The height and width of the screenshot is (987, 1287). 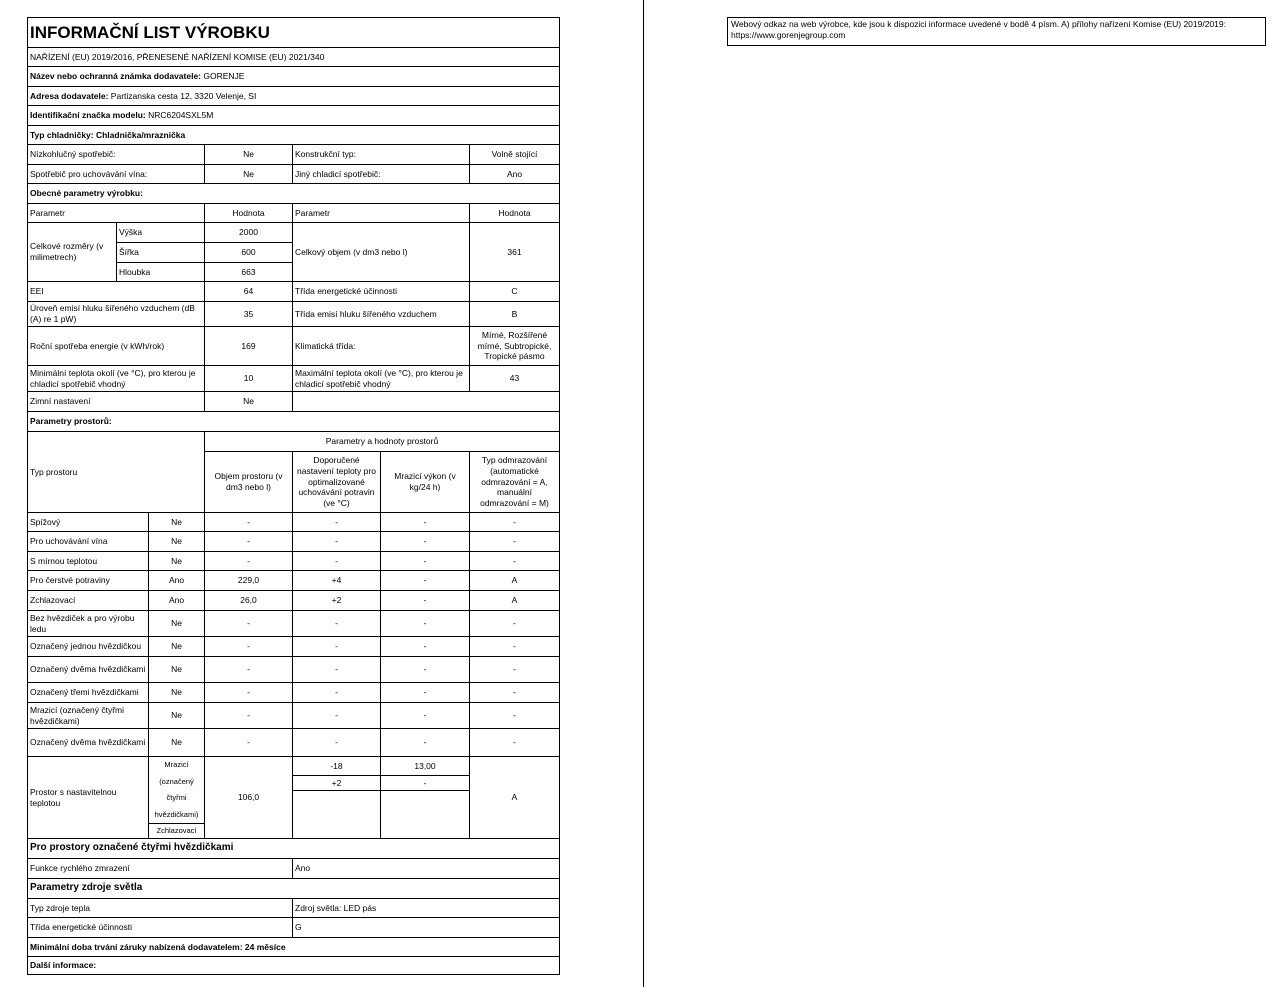 What do you see at coordinates (293, 600) in the screenshot?
I see `table-row: Zchlazovací Ano 26,0 +2- A` at bounding box center [293, 600].